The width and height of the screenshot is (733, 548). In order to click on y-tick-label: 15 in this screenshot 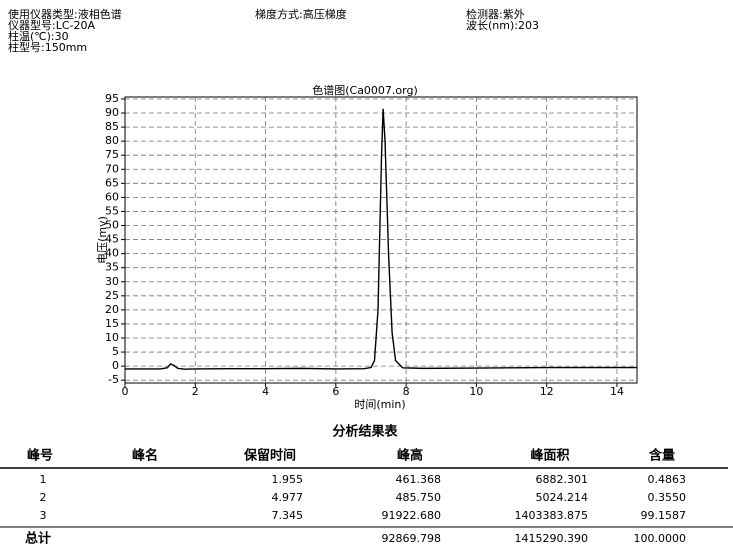, I will do `click(112, 323)`.